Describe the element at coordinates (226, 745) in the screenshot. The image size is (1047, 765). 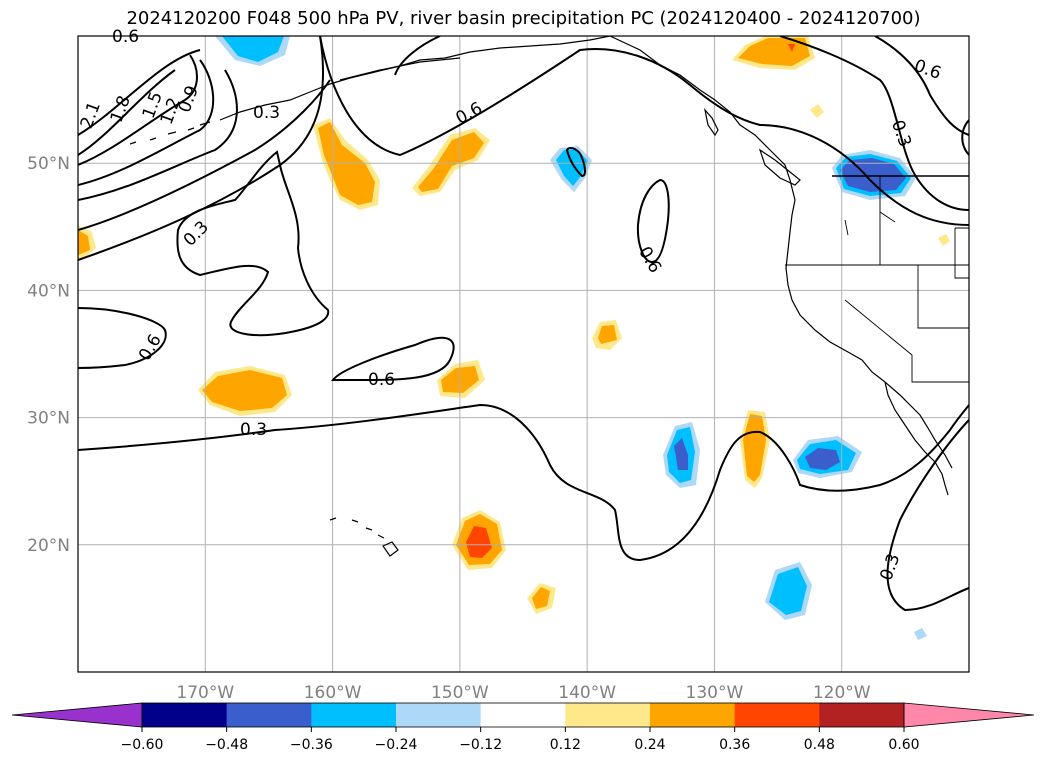
I see `colorbar-tick-label: −0.48` at that location.